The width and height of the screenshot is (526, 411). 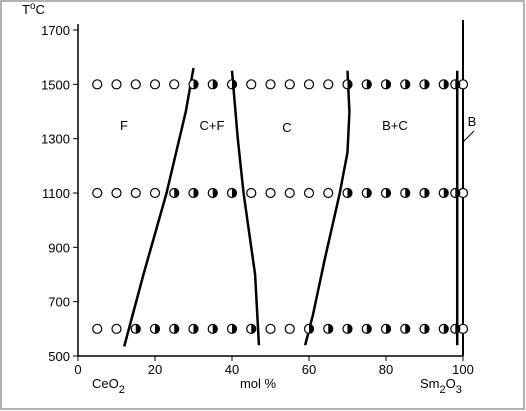 I want to click on x-left-label: CeO2, so click(x=108, y=386).